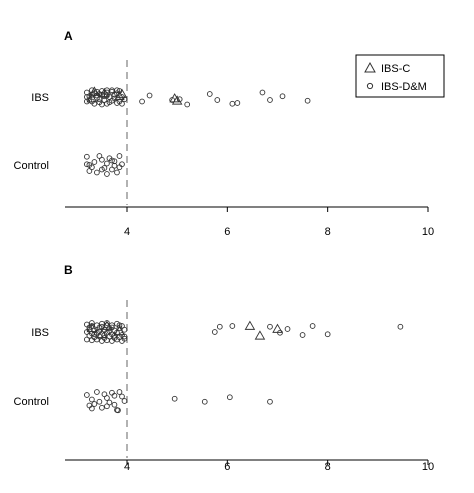  Describe the element at coordinates (395, 69) in the screenshot. I see `legend-label: IBS-C` at that location.